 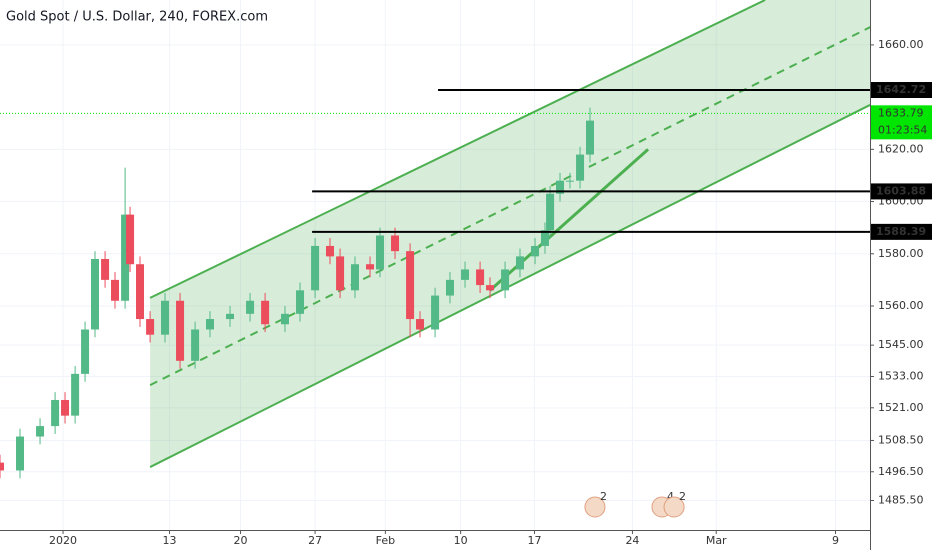 I want to click on y-tick-label: 1560.00, so click(x=901, y=305).